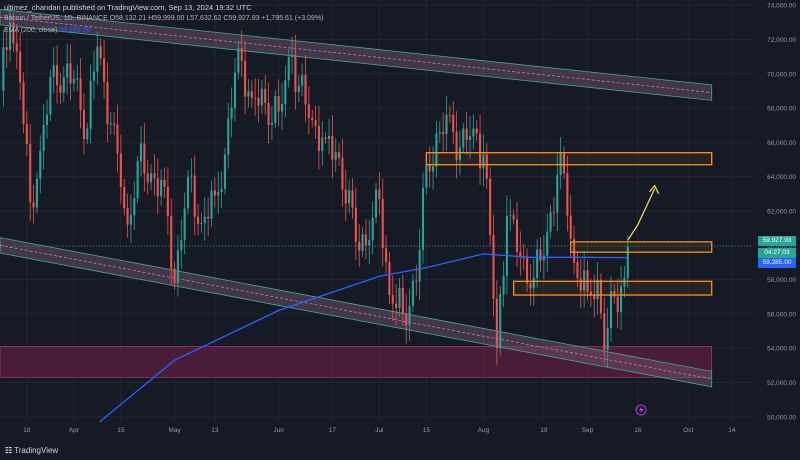  What do you see at coordinates (781, 212) in the screenshot?
I see `price-tick-label: 62,000.00` at bounding box center [781, 212].